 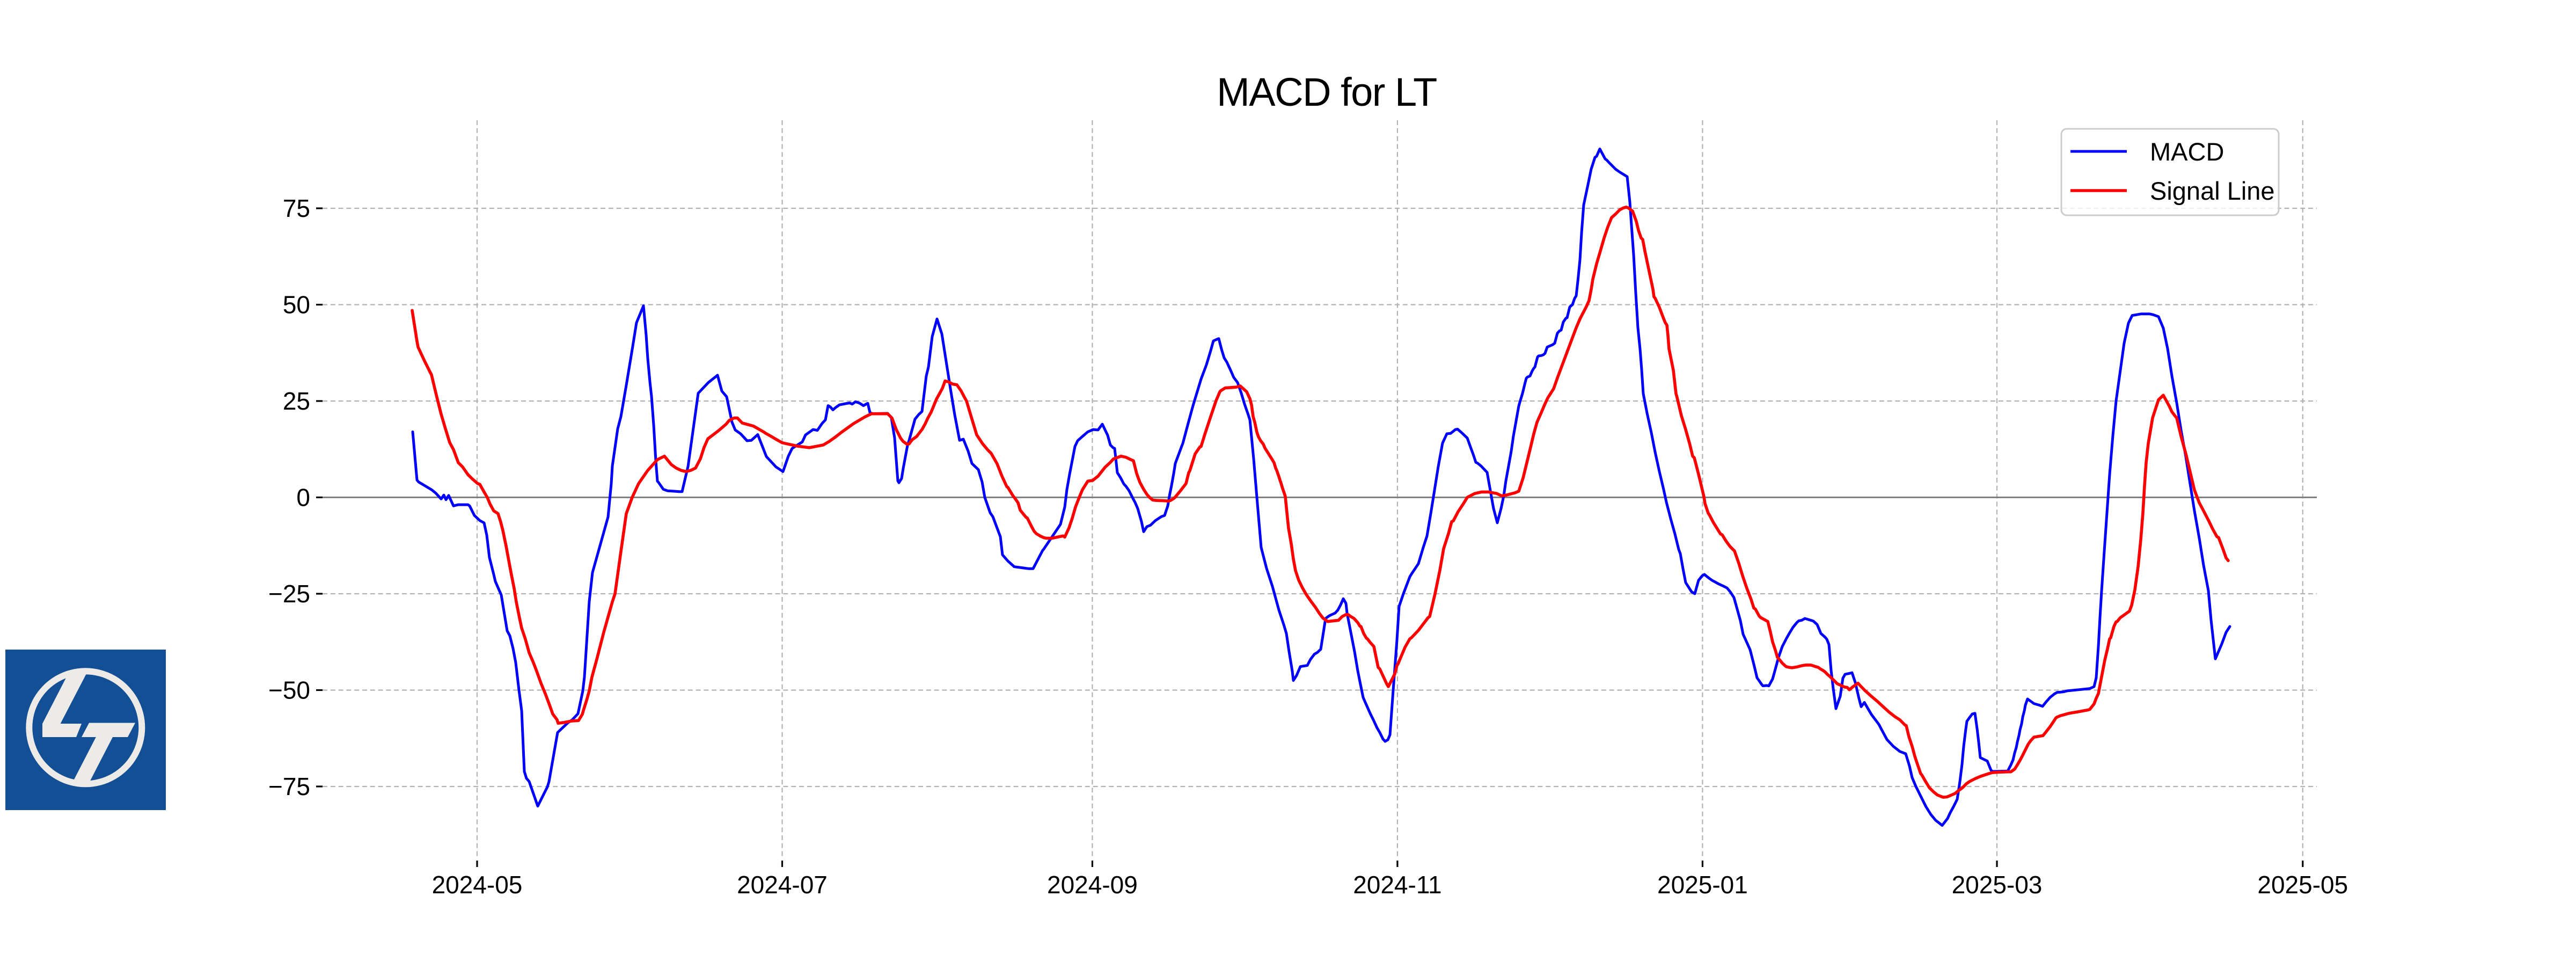 What do you see at coordinates (296, 208) in the screenshot?
I see `svg-text: 75` at bounding box center [296, 208].